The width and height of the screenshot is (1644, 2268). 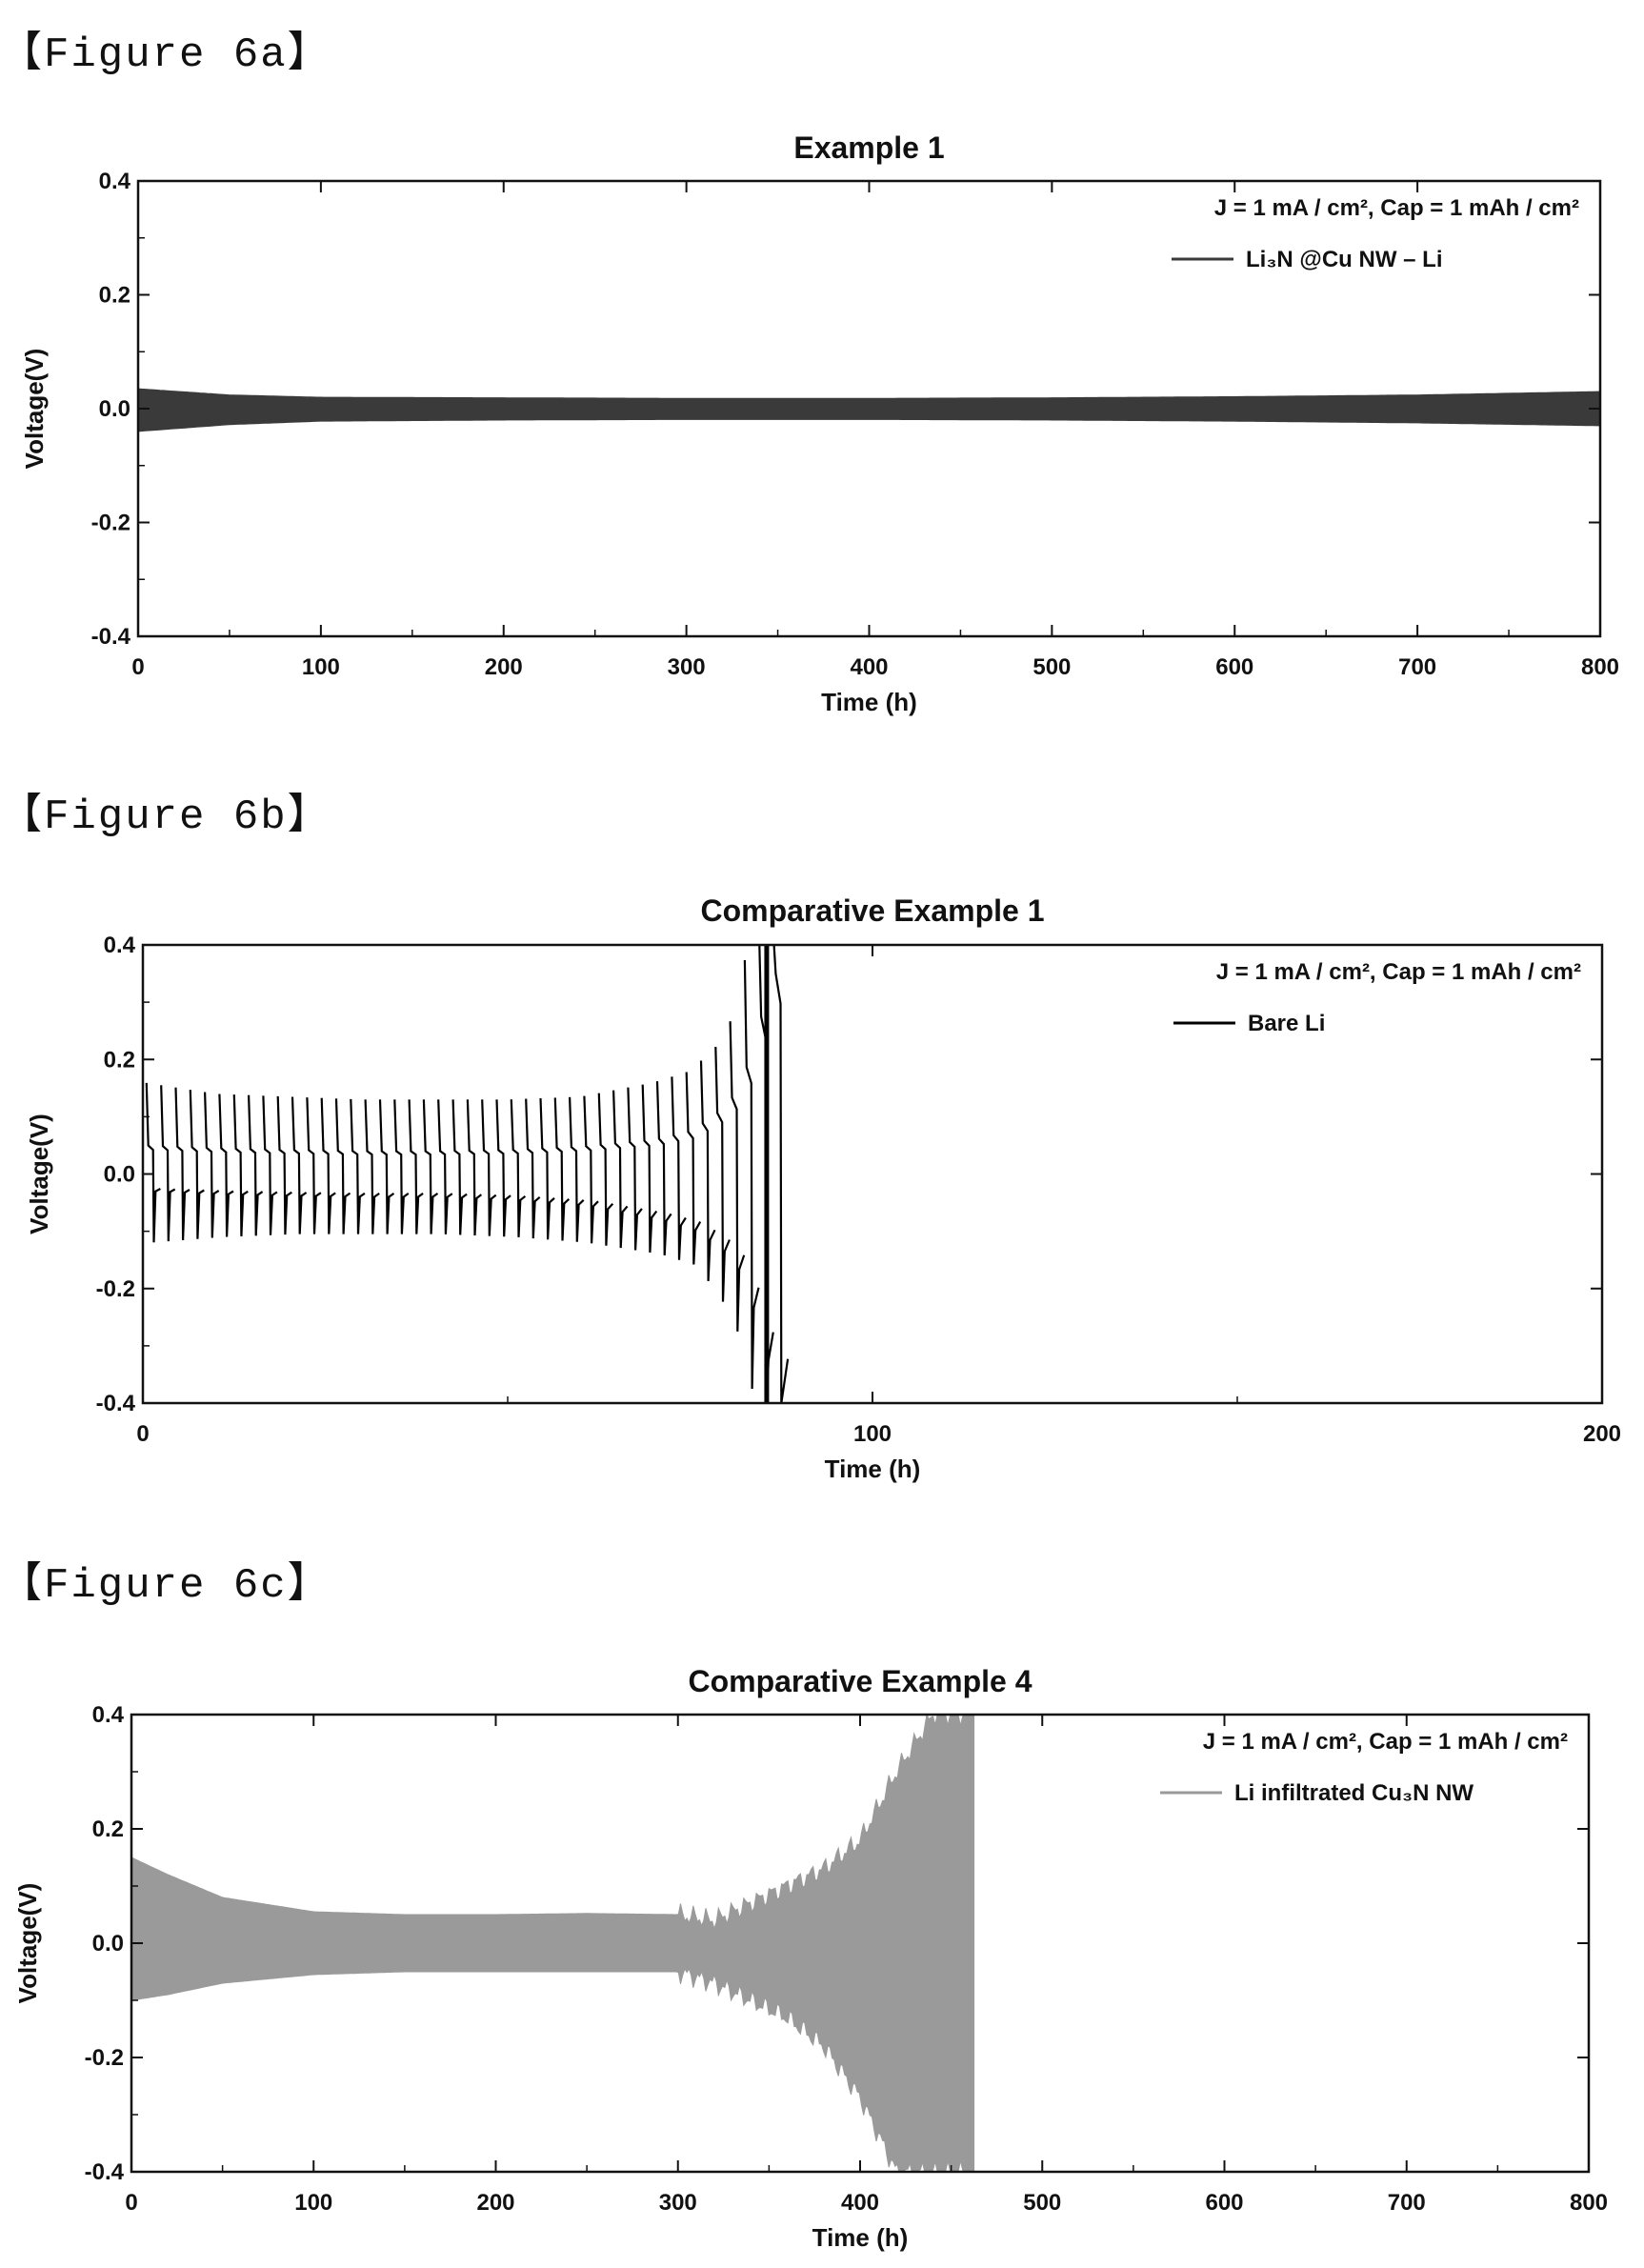 What do you see at coordinates (165, 55) in the screenshot?
I see `figure-6a-caption: 【Figure 6a】` at bounding box center [165, 55].